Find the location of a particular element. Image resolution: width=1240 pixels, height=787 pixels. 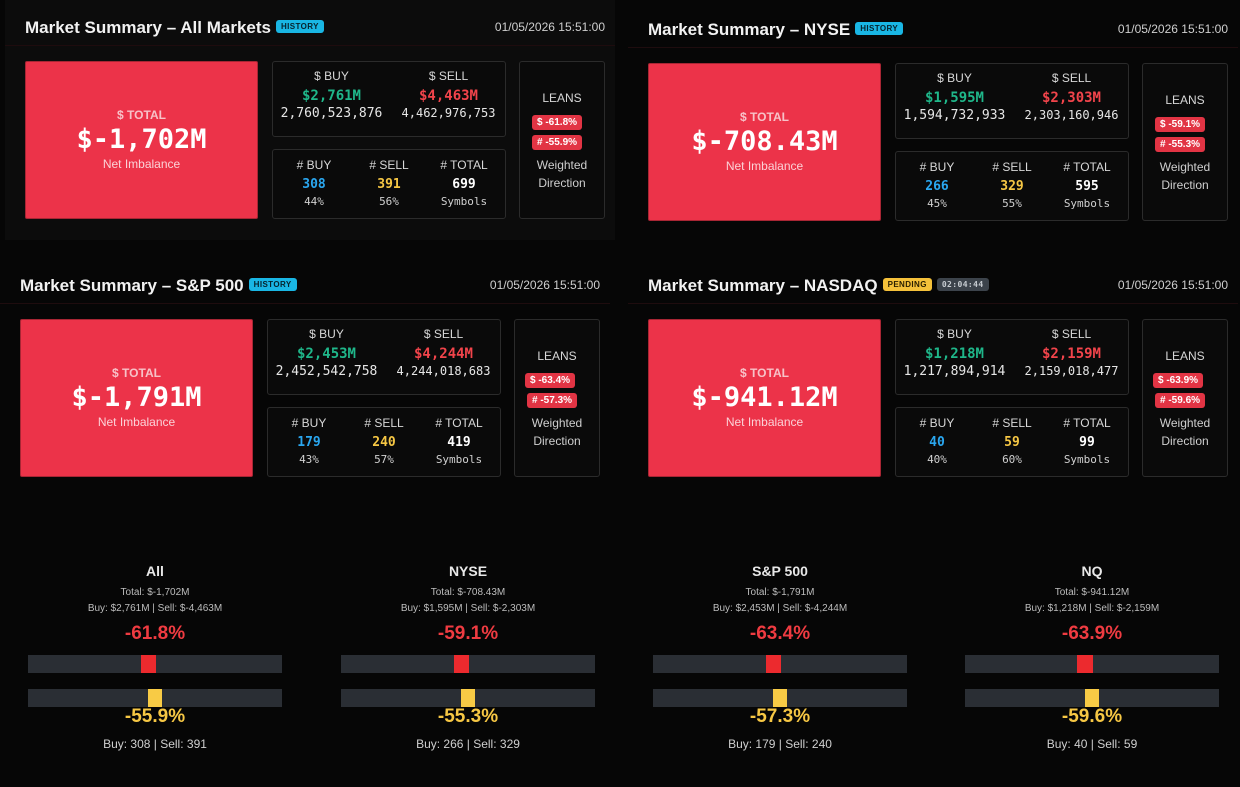

gauge-dollar-pct: -63.9% is located at coordinates (1092, 633).